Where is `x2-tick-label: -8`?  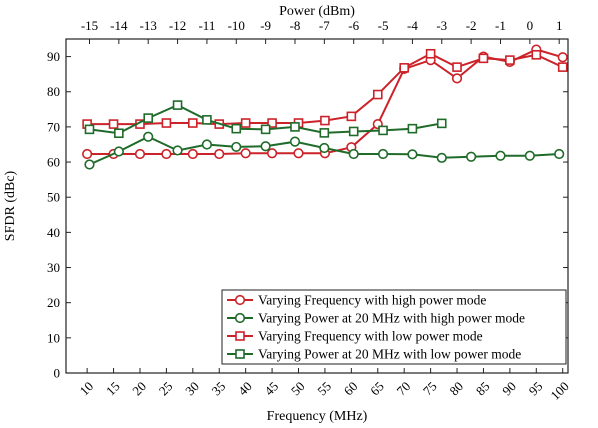 x2-tick-label: -8 is located at coordinates (295, 25).